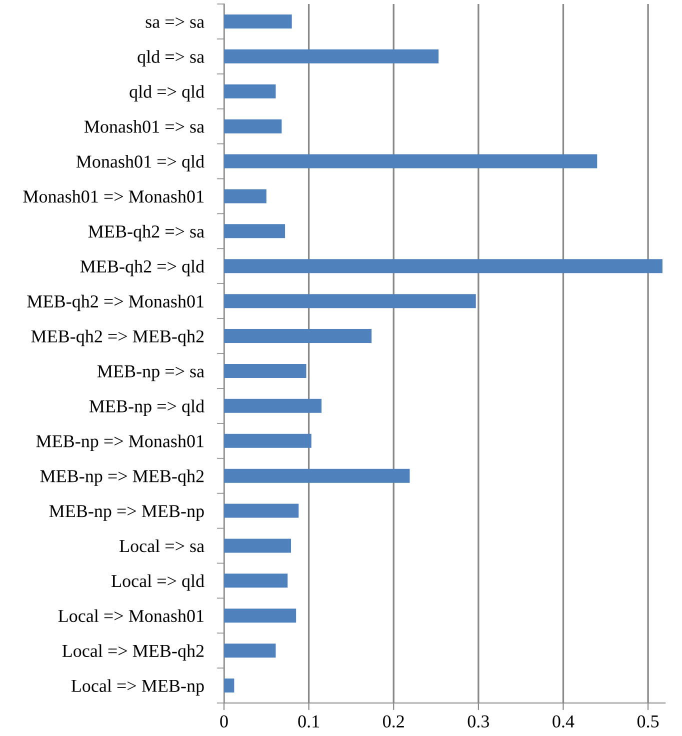 This screenshot has width=682, height=736. Describe the element at coordinates (133, 652) in the screenshot. I see `y-tick-label: Local => MEB-qh2` at that location.